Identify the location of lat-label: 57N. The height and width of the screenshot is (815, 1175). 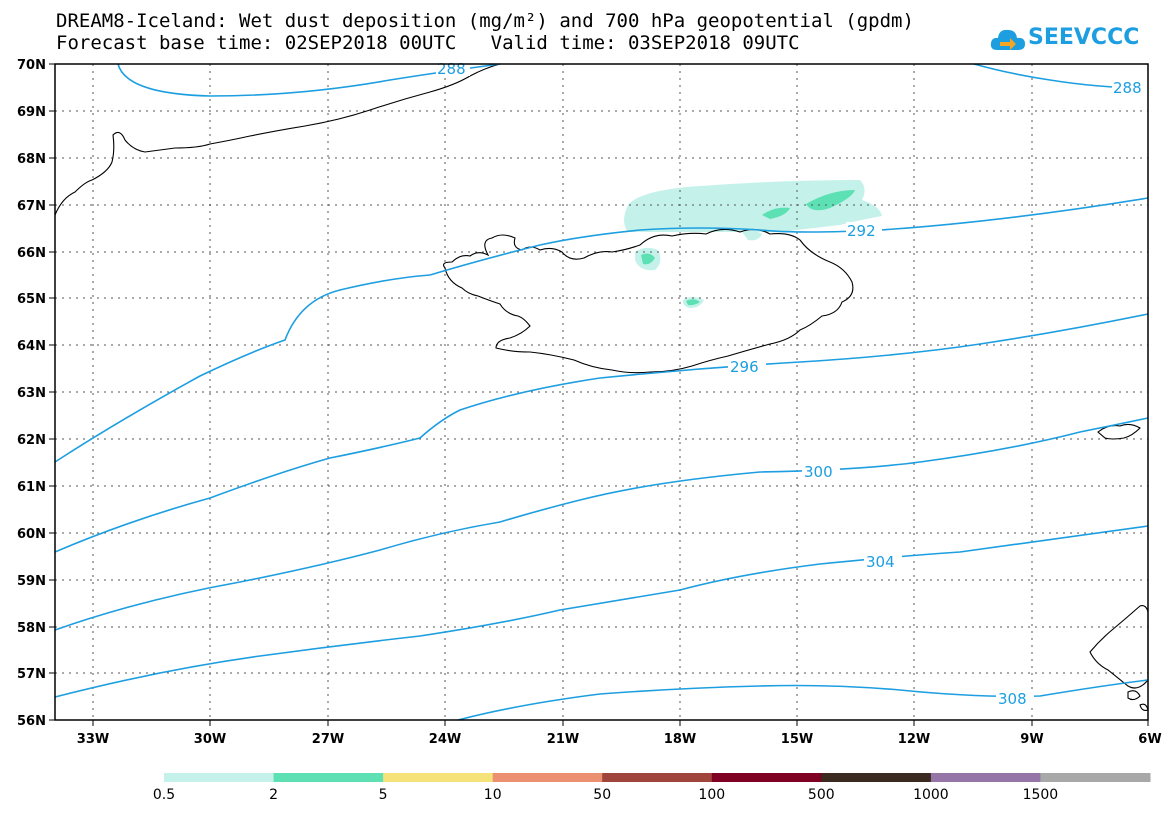
(31, 674).